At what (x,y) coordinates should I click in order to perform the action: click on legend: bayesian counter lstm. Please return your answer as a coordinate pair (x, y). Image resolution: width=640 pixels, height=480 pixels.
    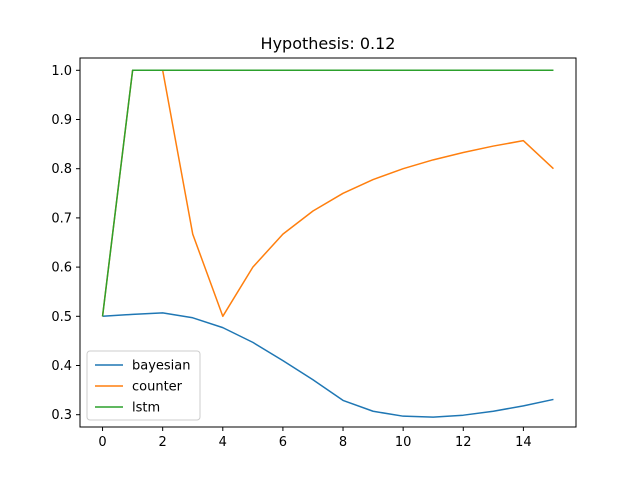
    Looking at the image, I should click on (143, 385).